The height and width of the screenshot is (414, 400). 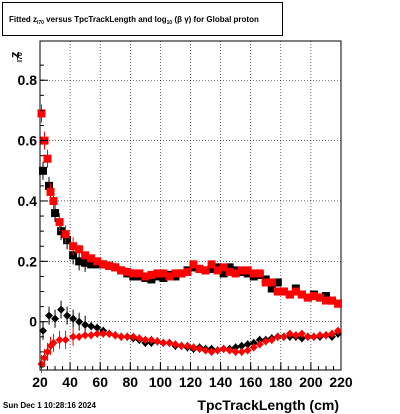 I want to click on title-suffix: (β γ) for Global proton, so click(x=215, y=19).